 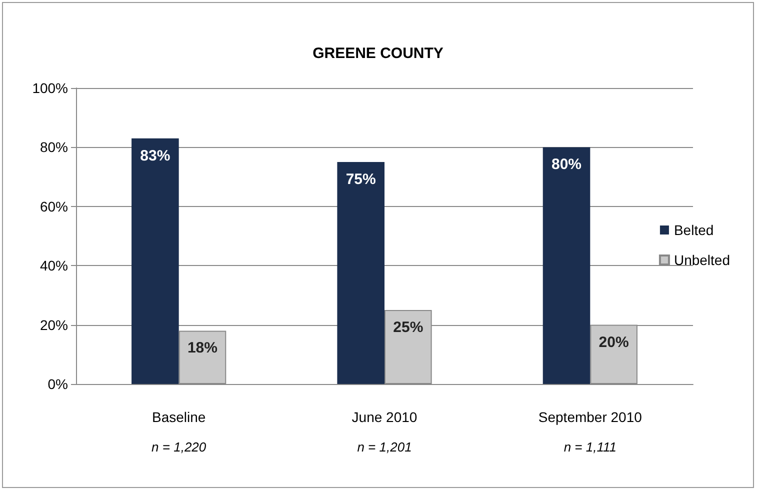 What do you see at coordinates (54, 266) in the screenshot?
I see `y-tick-label: 40%` at bounding box center [54, 266].